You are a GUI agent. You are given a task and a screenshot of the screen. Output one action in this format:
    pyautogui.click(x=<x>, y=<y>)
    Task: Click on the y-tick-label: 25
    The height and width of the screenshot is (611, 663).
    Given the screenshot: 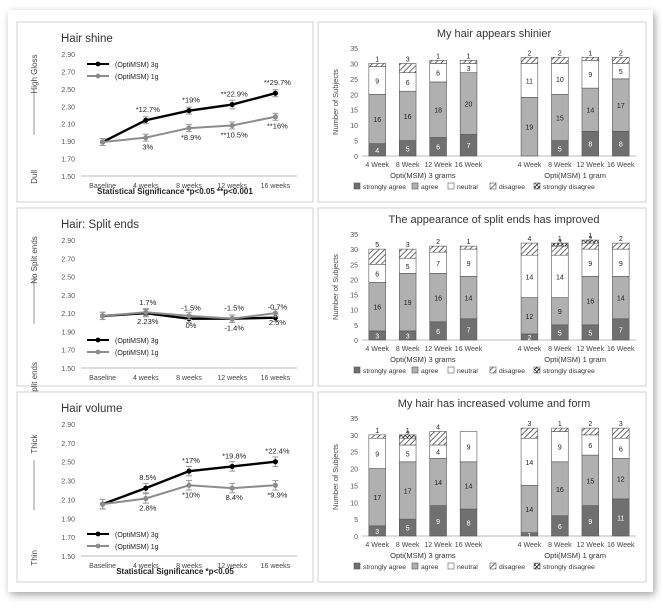 What is the action you would take?
    pyautogui.click(x=354, y=265)
    